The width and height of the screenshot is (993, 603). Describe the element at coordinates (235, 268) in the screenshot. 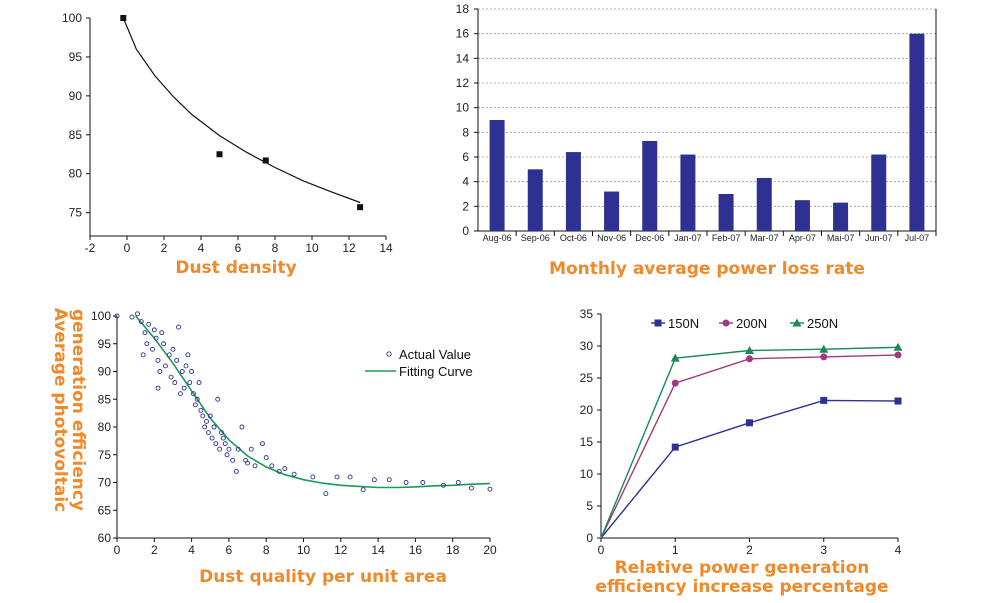

I see `dust-density-caption: Dust density` at that location.